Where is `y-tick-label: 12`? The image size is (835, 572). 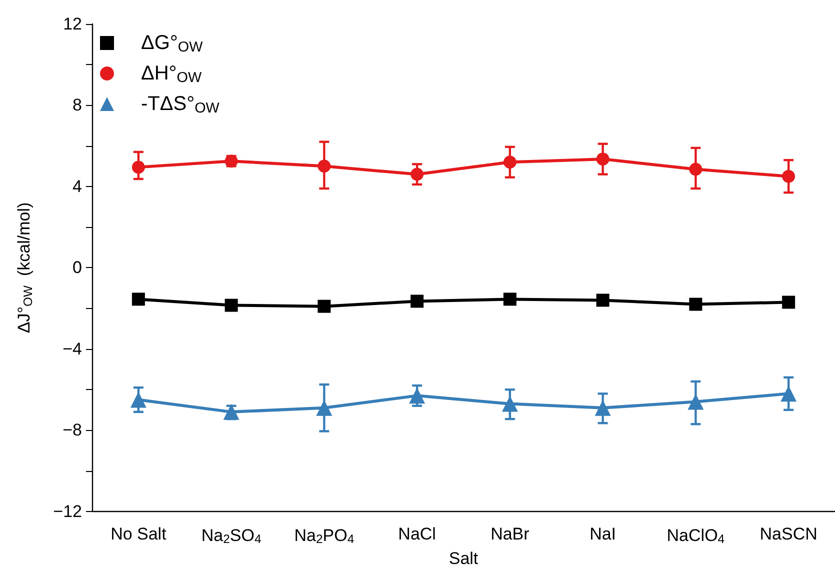 y-tick-label: 12 is located at coordinates (72, 24).